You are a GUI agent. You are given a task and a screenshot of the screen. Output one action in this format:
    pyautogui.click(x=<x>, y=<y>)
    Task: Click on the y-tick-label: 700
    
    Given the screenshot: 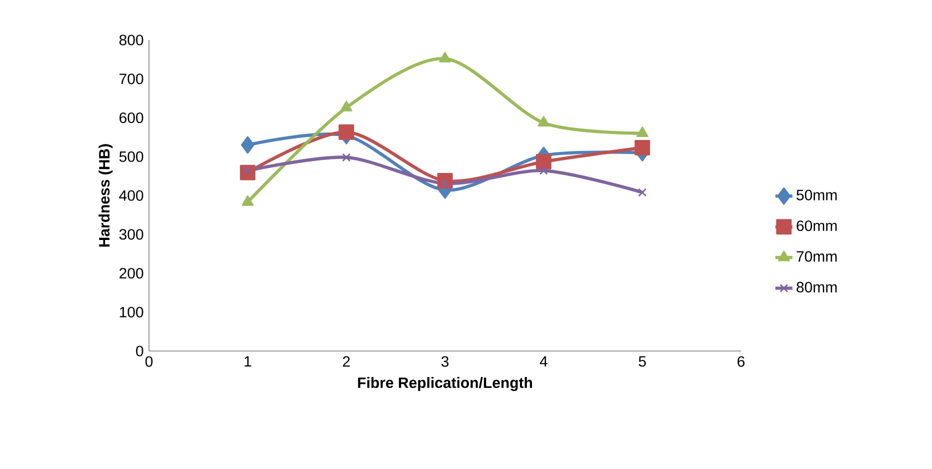 What is the action you would take?
    pyautogui.click(x=132, y=79)
    